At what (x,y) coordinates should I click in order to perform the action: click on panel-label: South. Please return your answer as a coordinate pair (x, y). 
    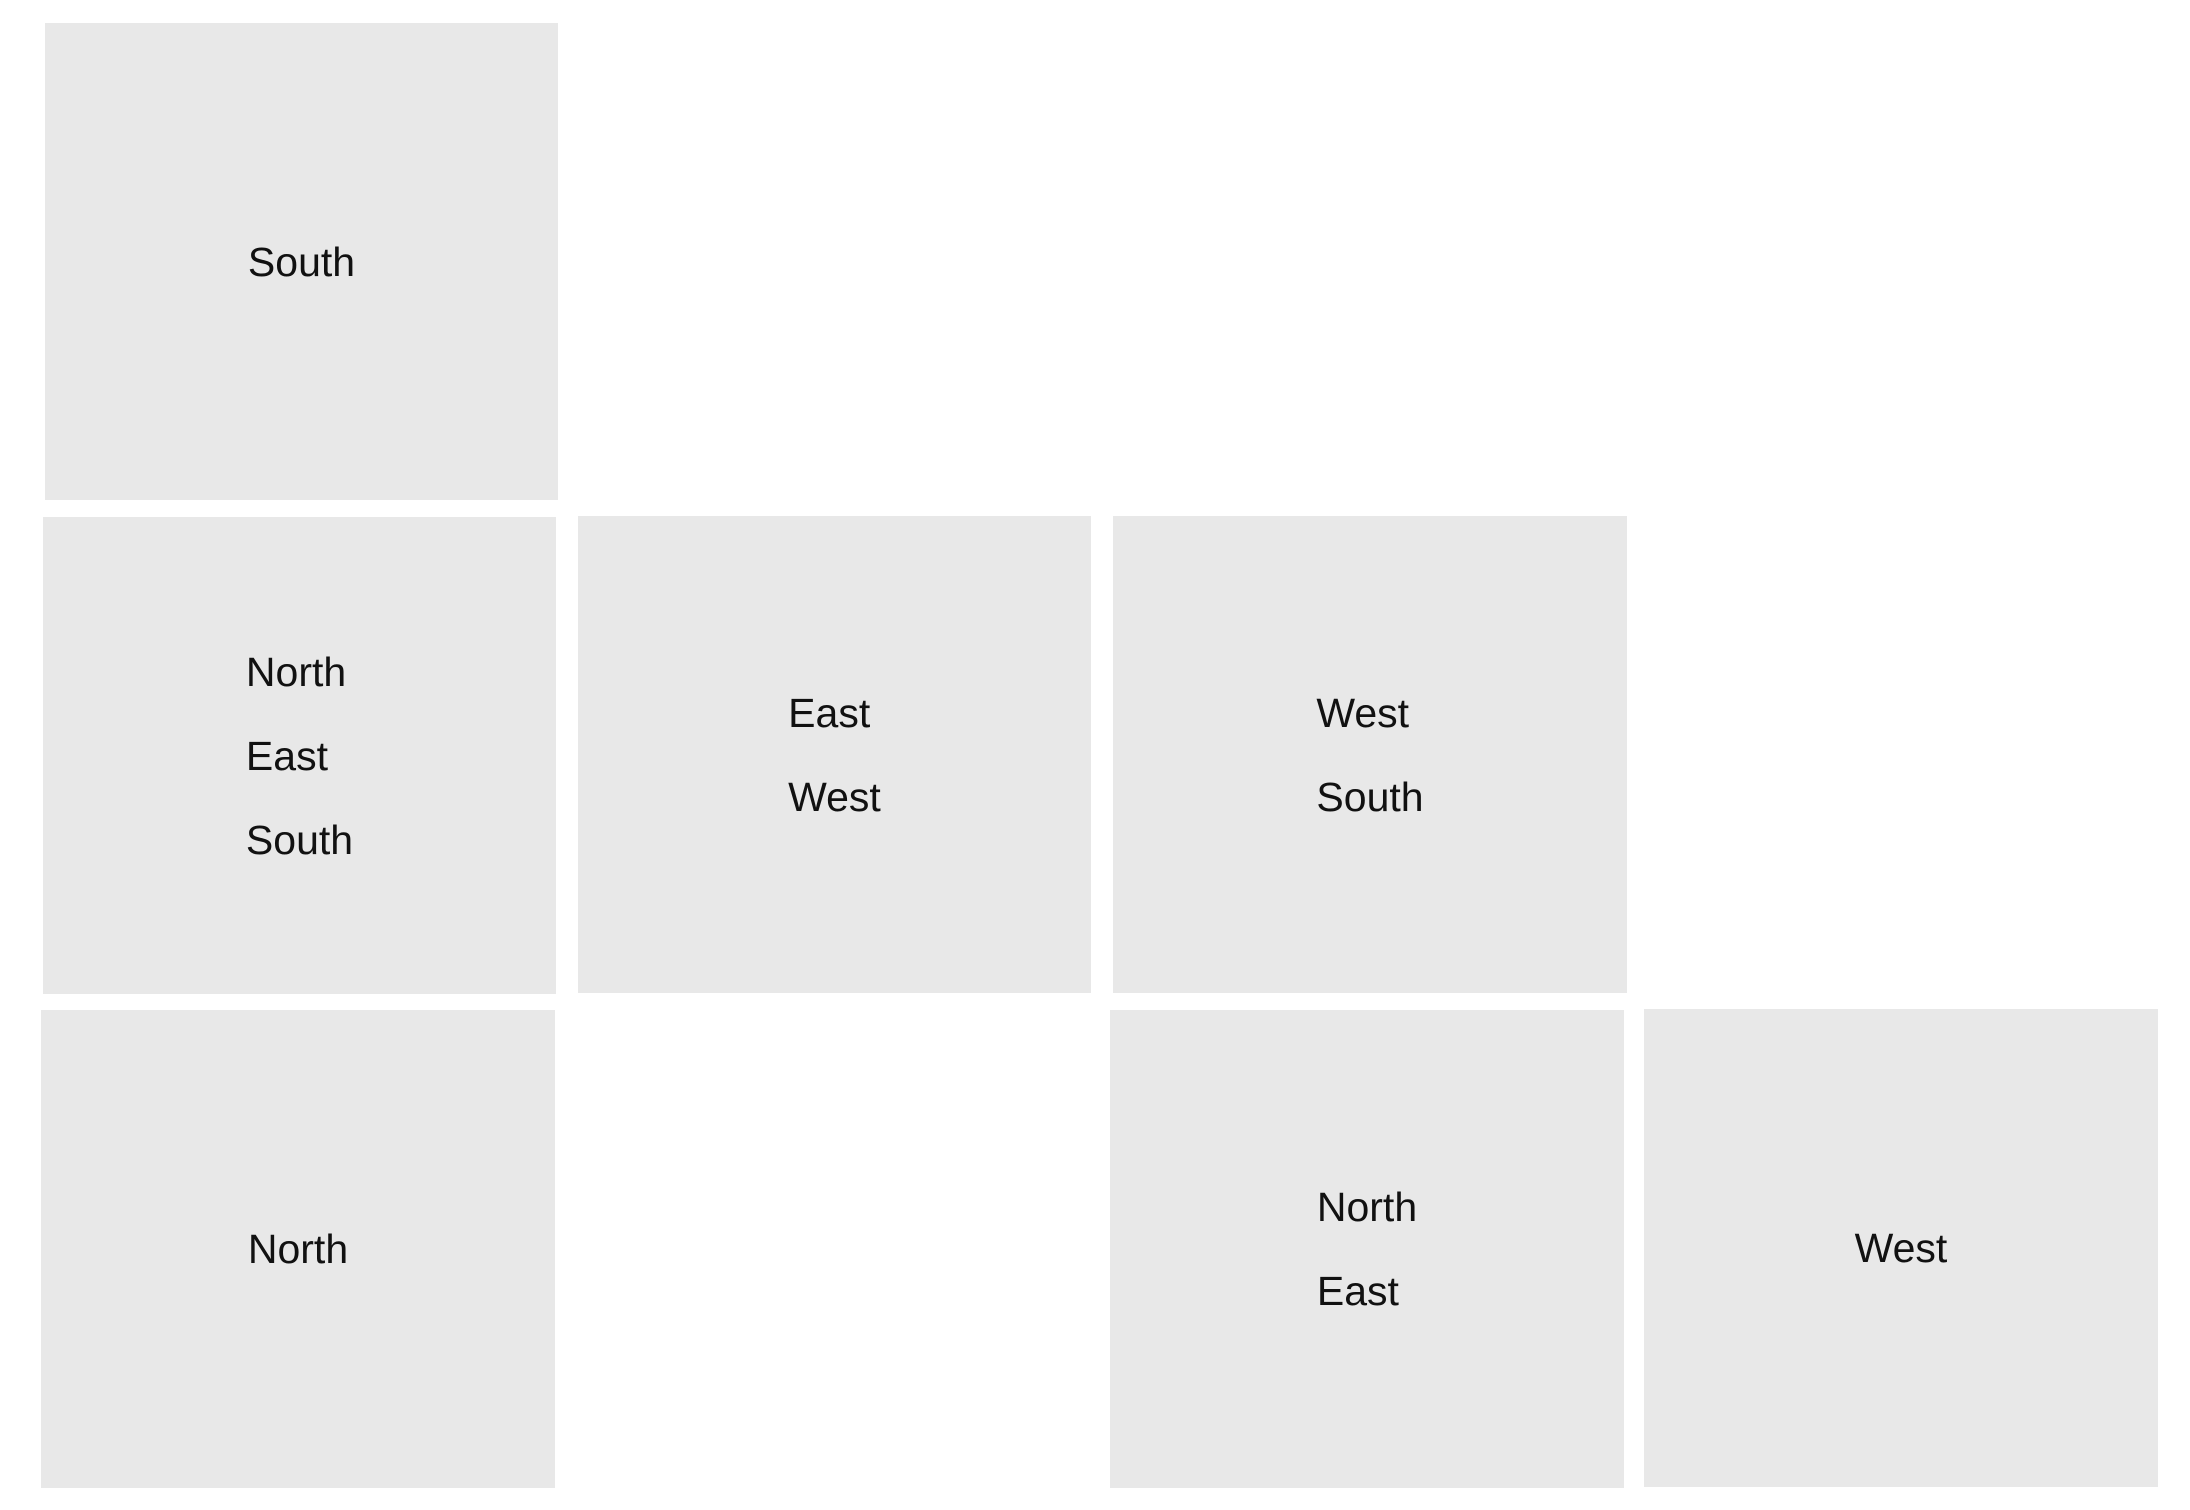
    Looking at the image, I should click on (301, 262).